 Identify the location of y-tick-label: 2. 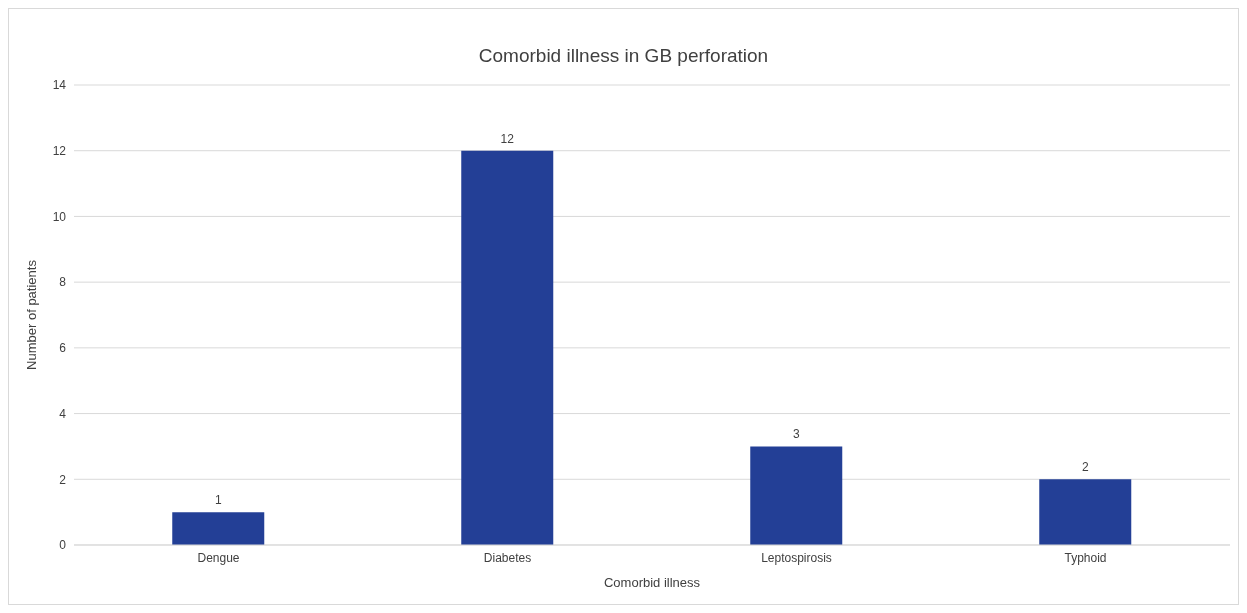
(63, 479).